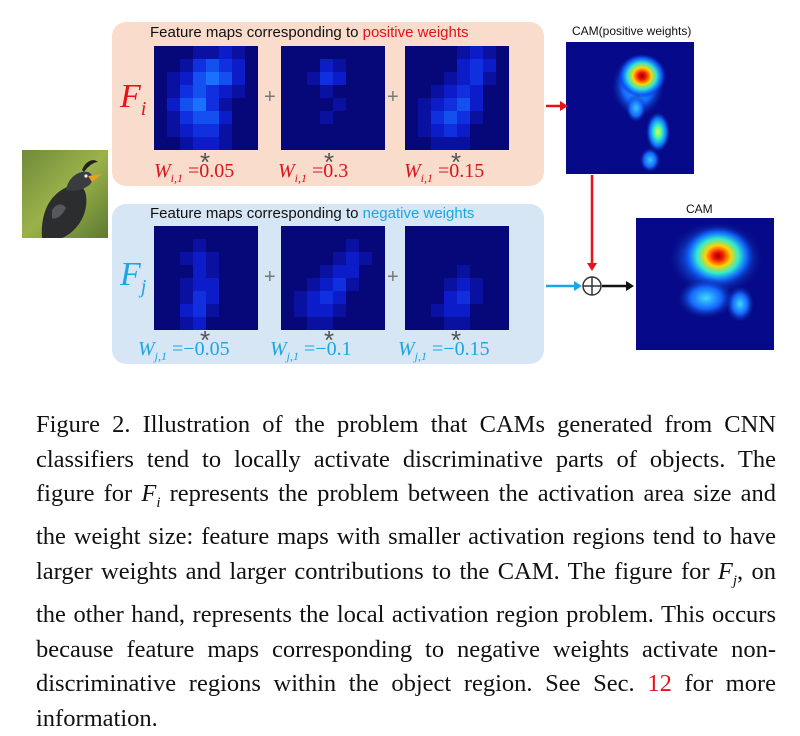 The image size is (800, 736). I want to click on weight-label: Wi,1 =0.05, so click(194, 172).